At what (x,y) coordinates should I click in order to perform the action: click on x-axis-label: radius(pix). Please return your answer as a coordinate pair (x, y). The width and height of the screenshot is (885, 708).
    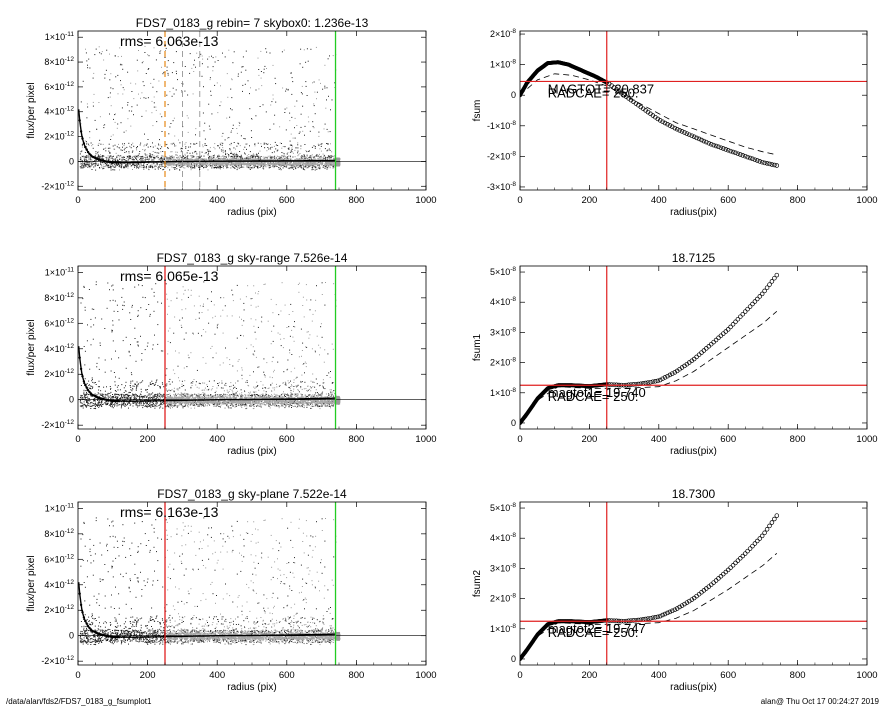
    Looking at the image, I should click on (693, 212).